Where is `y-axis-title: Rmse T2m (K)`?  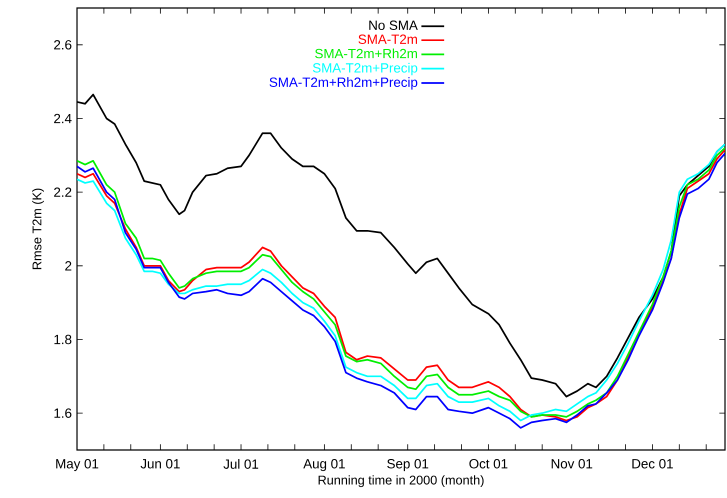 y-axis-title: Rmse T2m (K) is located at coordinates (38, 229).